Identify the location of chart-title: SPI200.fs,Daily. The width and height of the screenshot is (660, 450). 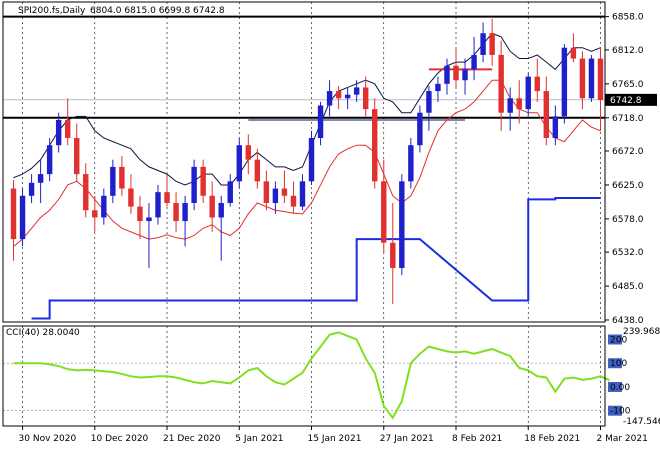
(52, 11).